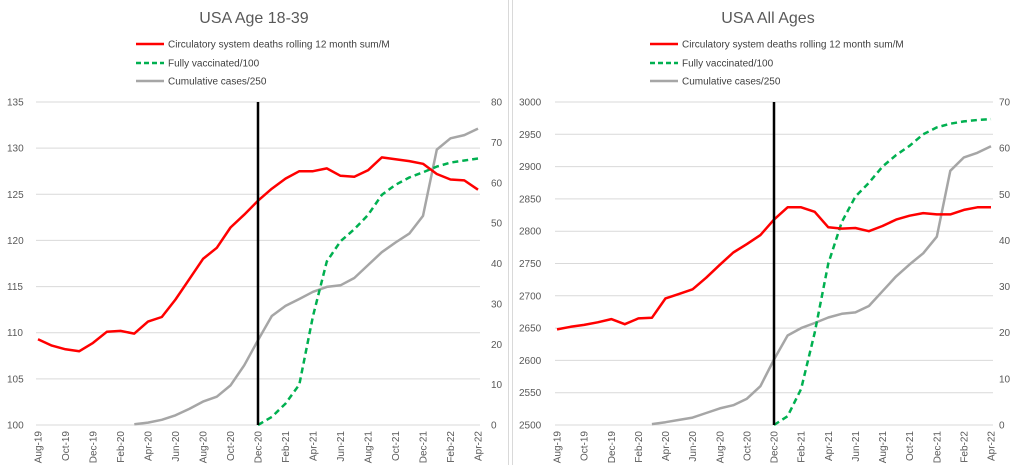  Describe the element at coordinates (530, 199) in the screenshot. I see `y-left-tick-label: 2850` at that location.